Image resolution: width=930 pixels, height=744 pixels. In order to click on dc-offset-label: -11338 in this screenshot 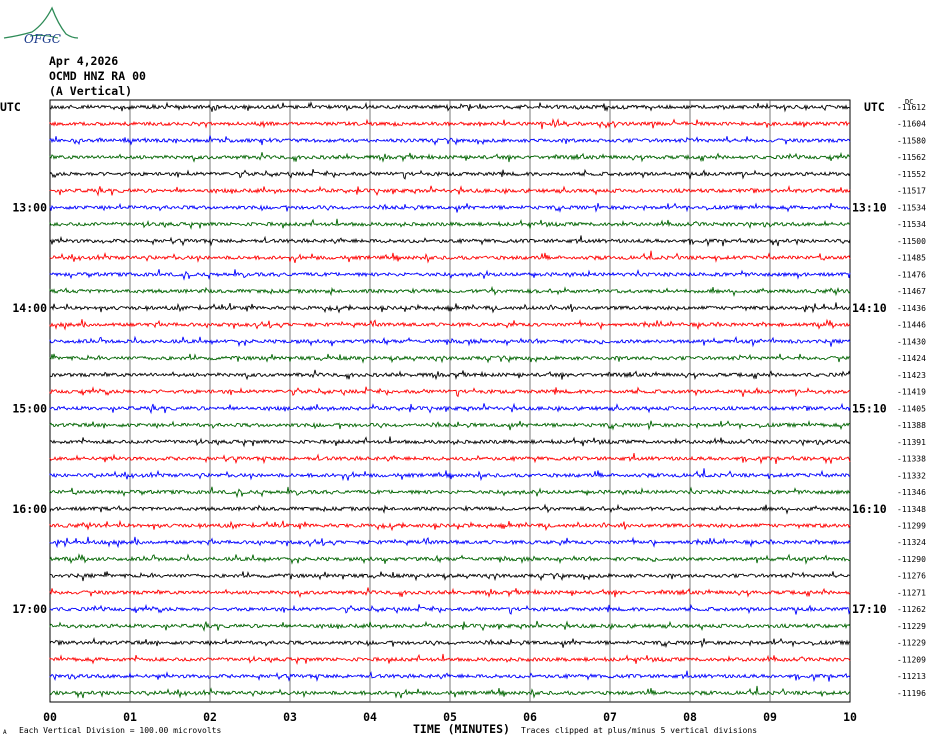, I will do `click(911, 459)`.